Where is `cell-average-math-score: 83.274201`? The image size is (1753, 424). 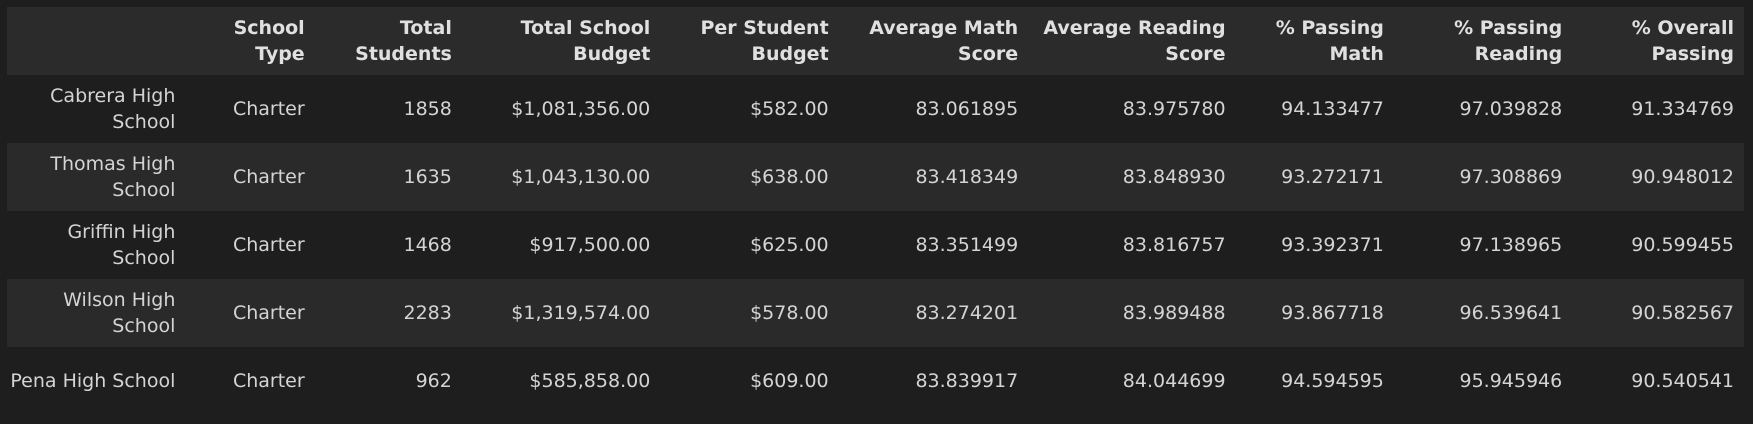 cell-average-math-score: 83.274201 is located at coordinates (933, 313).